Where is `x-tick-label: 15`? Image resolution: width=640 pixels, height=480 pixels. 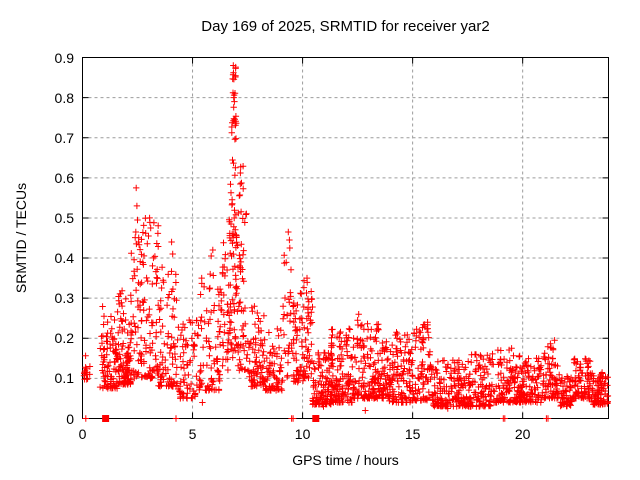
x-tick-label: 15 is located at coordinates (412, 434).